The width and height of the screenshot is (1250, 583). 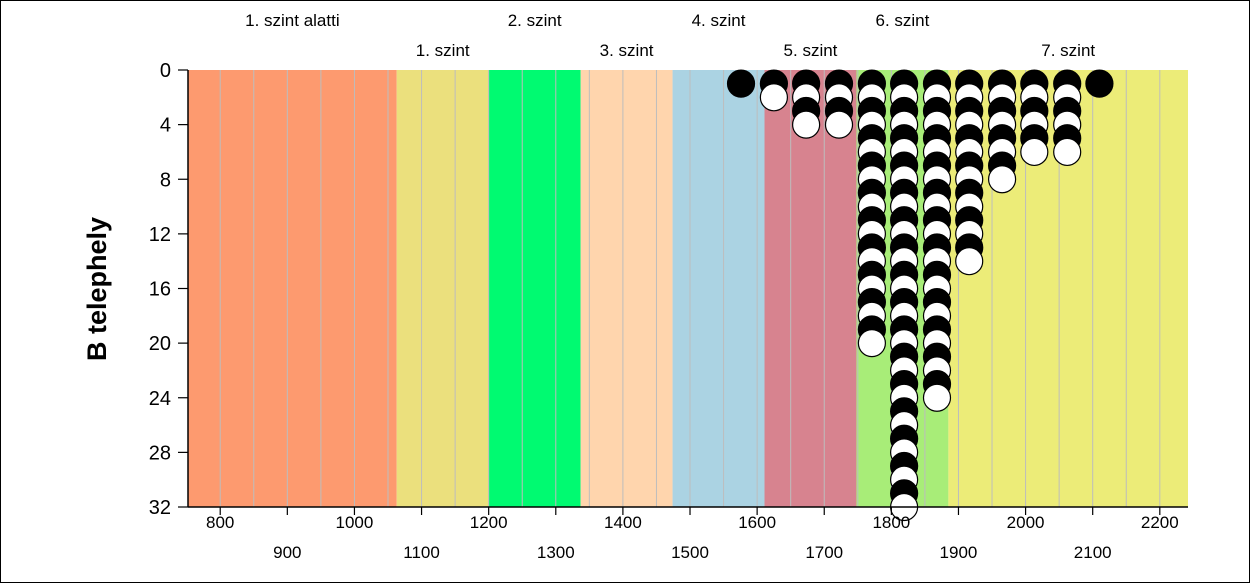 I want to click on y-tick-label-24: 24, so click(x=160, y=399).